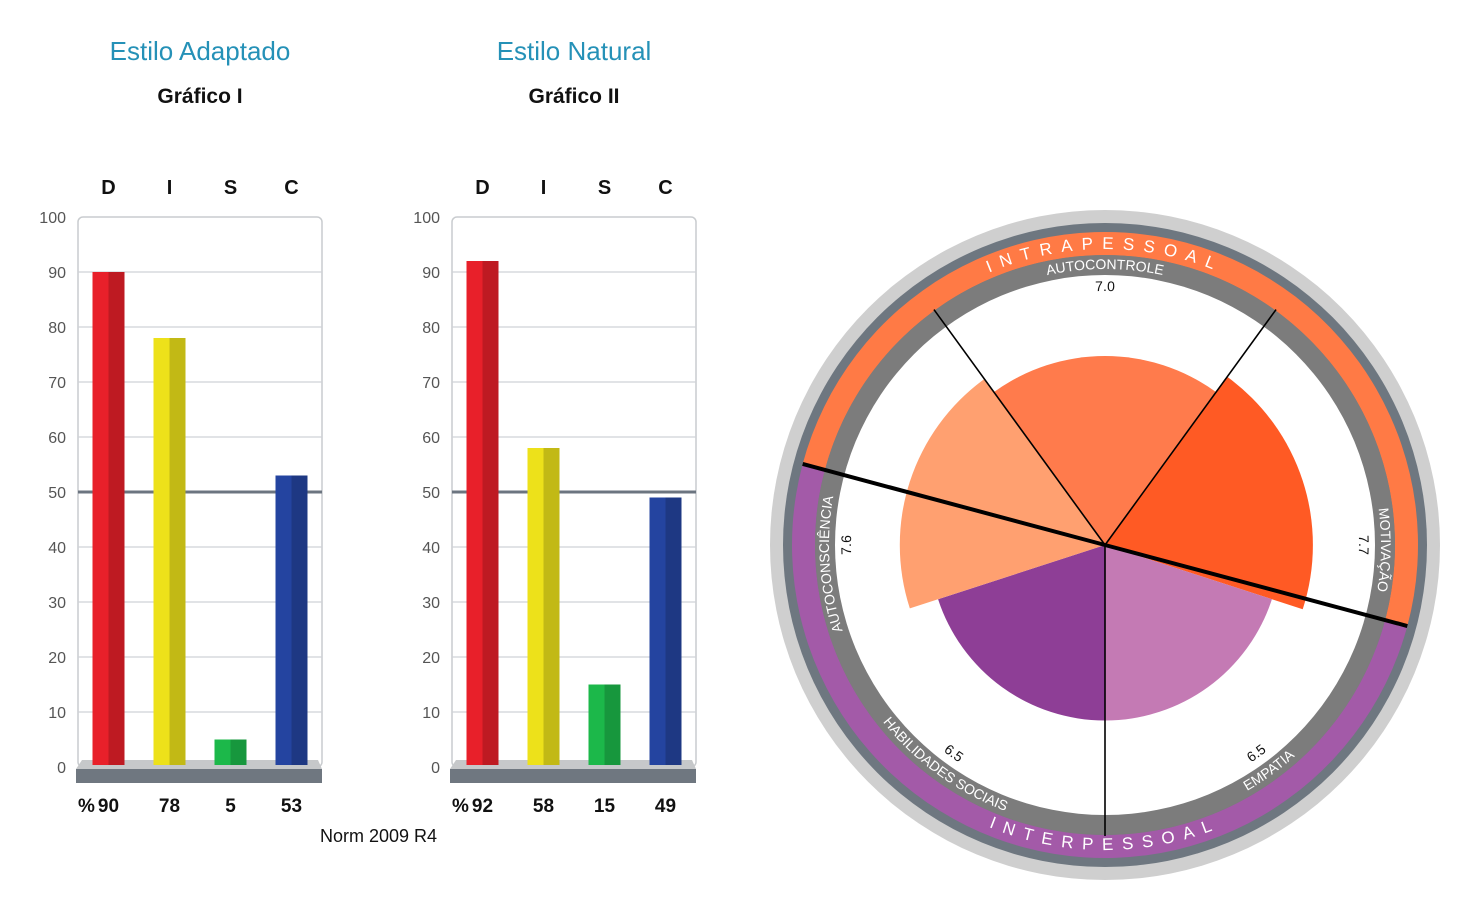 The height and width of the screenshot is (911, 1463). What do you see at coordinates (460, 806) in the screenshot?
I see `chart2-percent-label: %` at bounding box center [460, 806].